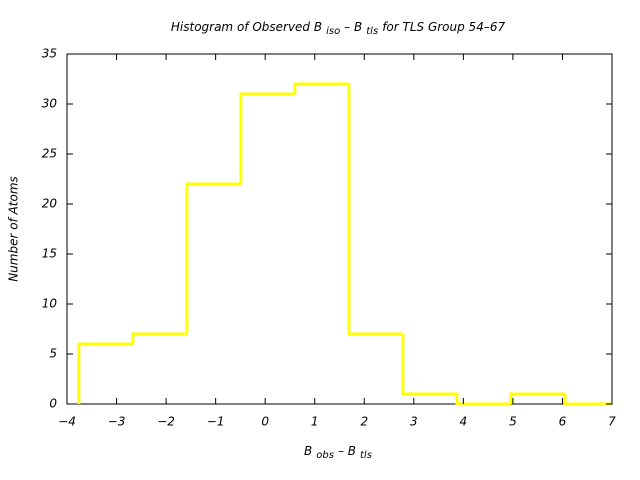 This screenshot has height=480, width=640. What do you see at coordinates (216, 422) in the screenshot?
I see `x-tick-label: −1` at bounding box center [216, 422].